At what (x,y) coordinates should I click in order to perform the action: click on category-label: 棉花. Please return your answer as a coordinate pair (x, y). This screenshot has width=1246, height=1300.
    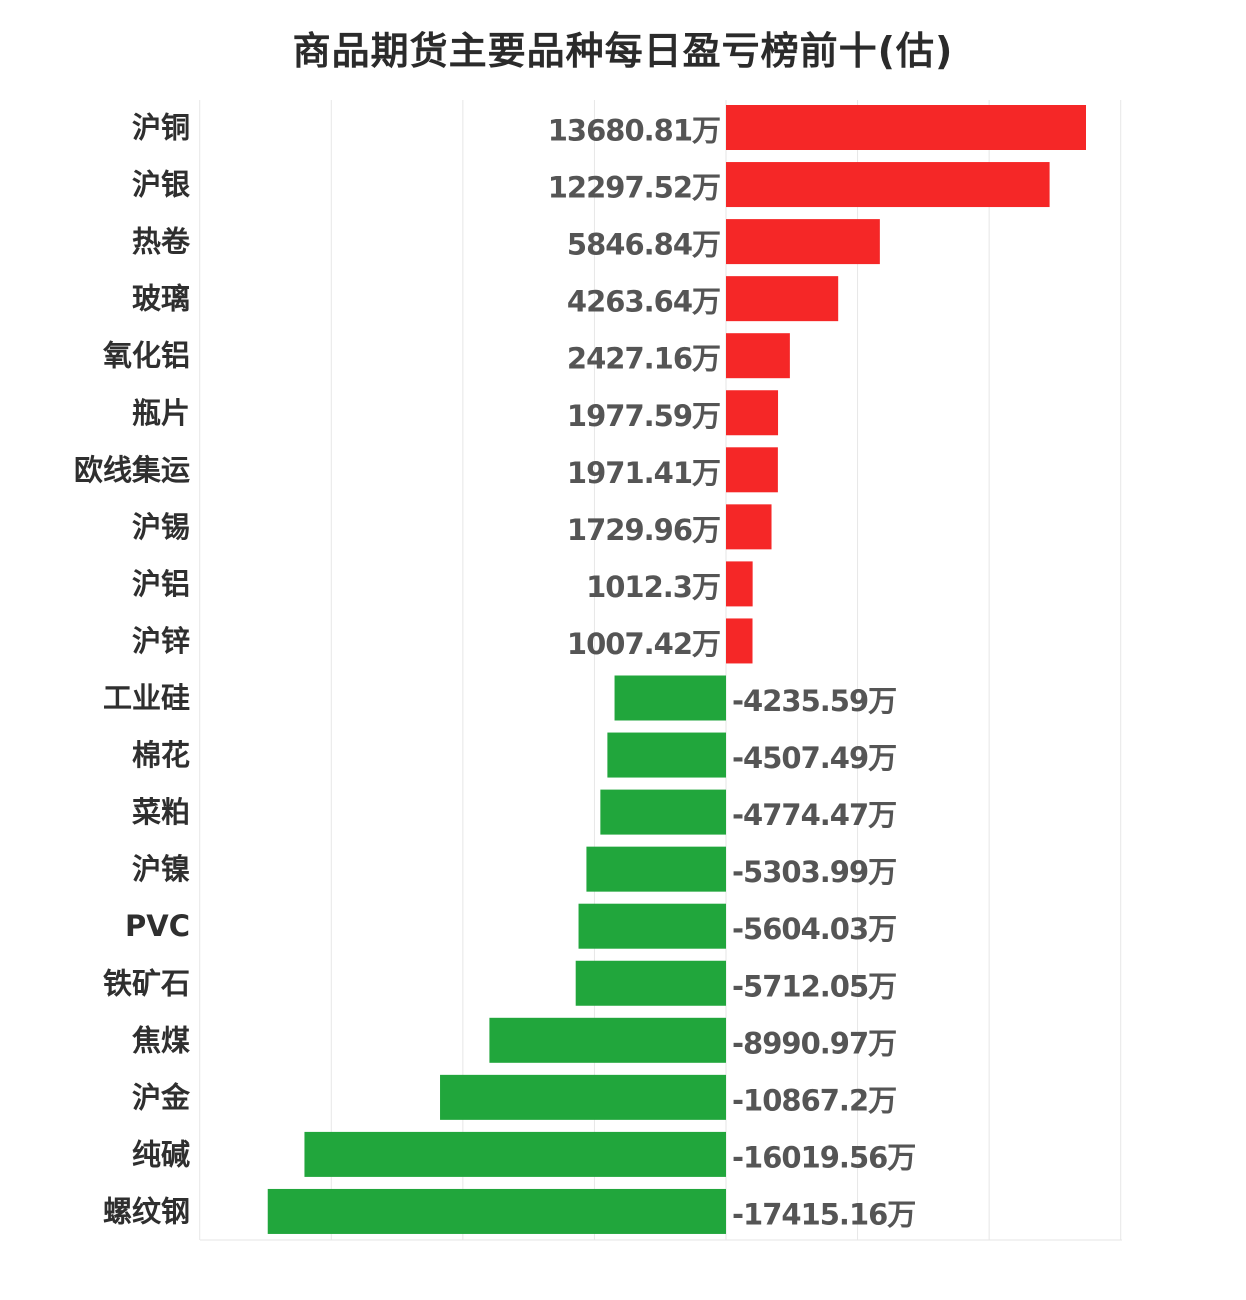
    Looking at the image, I should click on (161, 755).